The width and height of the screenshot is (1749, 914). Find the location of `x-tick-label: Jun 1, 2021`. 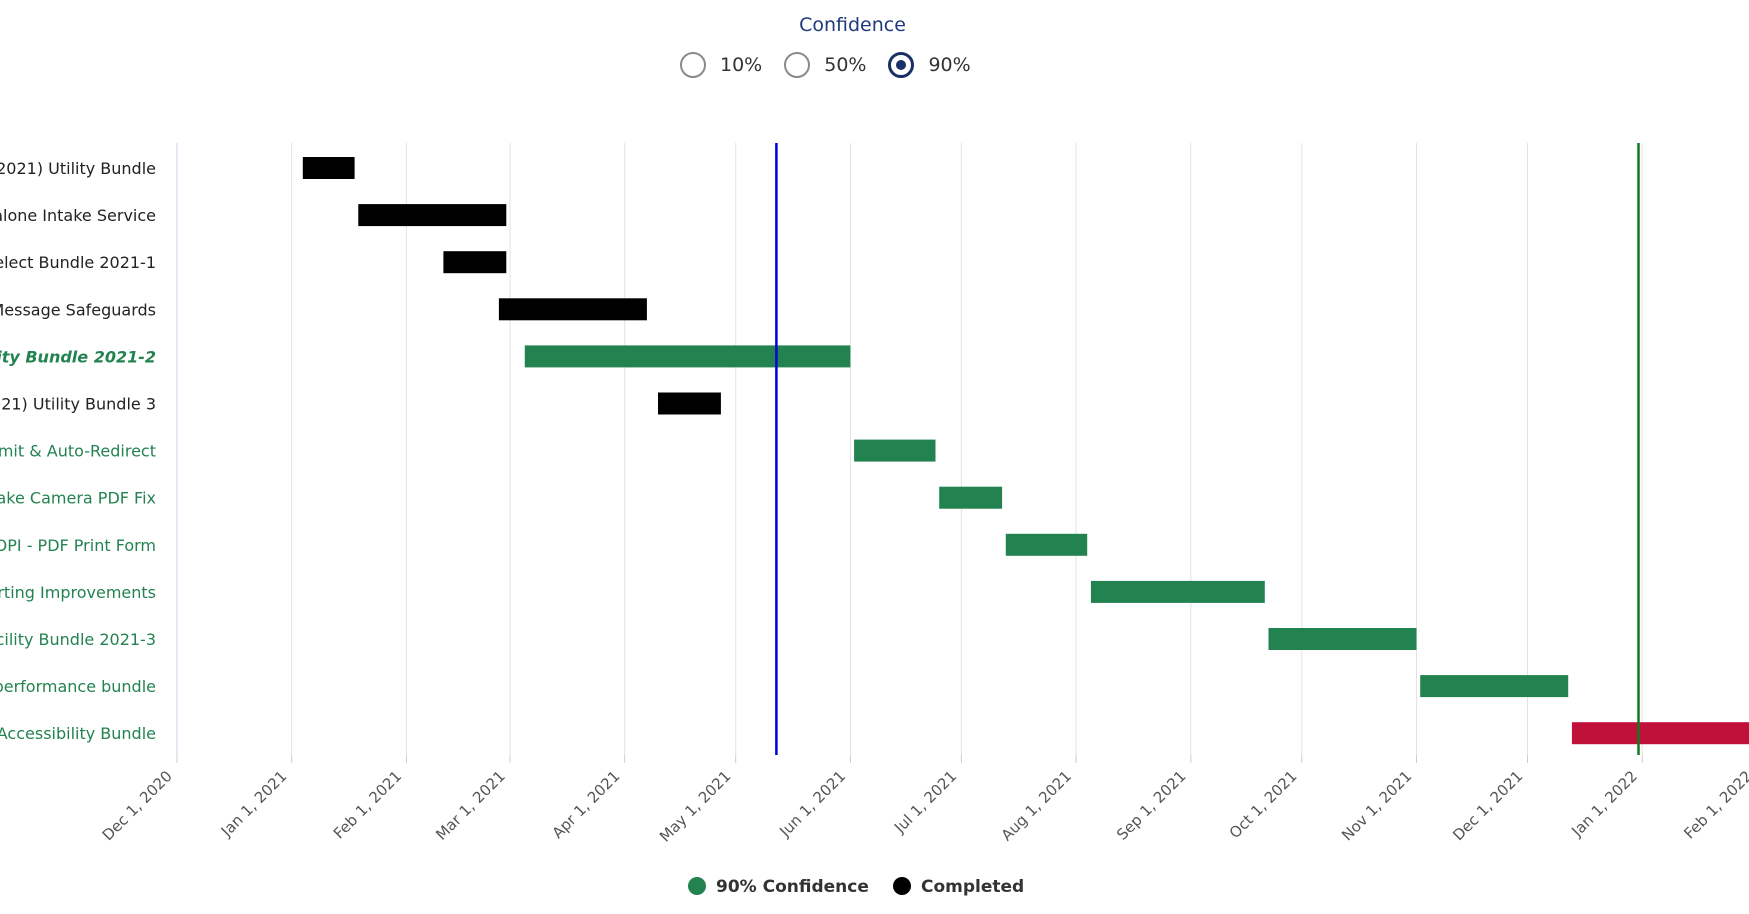

x-tick-label: Jun 1, 2021 is located at coordinates (812, 804).